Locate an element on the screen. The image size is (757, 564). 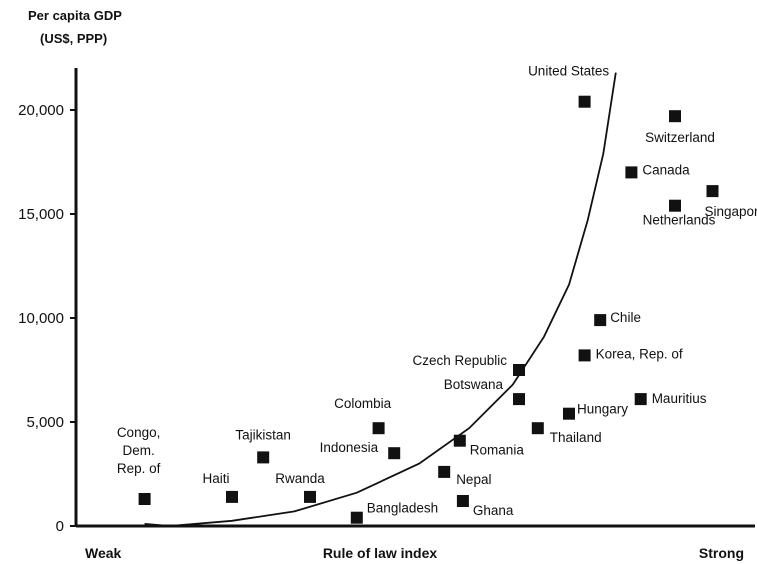
y-axis-label-line-1: Per capita GDP is located at coordinates (75, 15).